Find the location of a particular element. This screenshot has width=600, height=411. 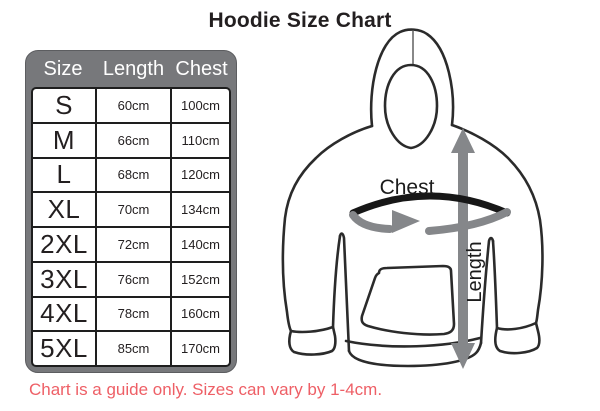

chest-value-cell: 152cm is located at coordinates (200, 279).